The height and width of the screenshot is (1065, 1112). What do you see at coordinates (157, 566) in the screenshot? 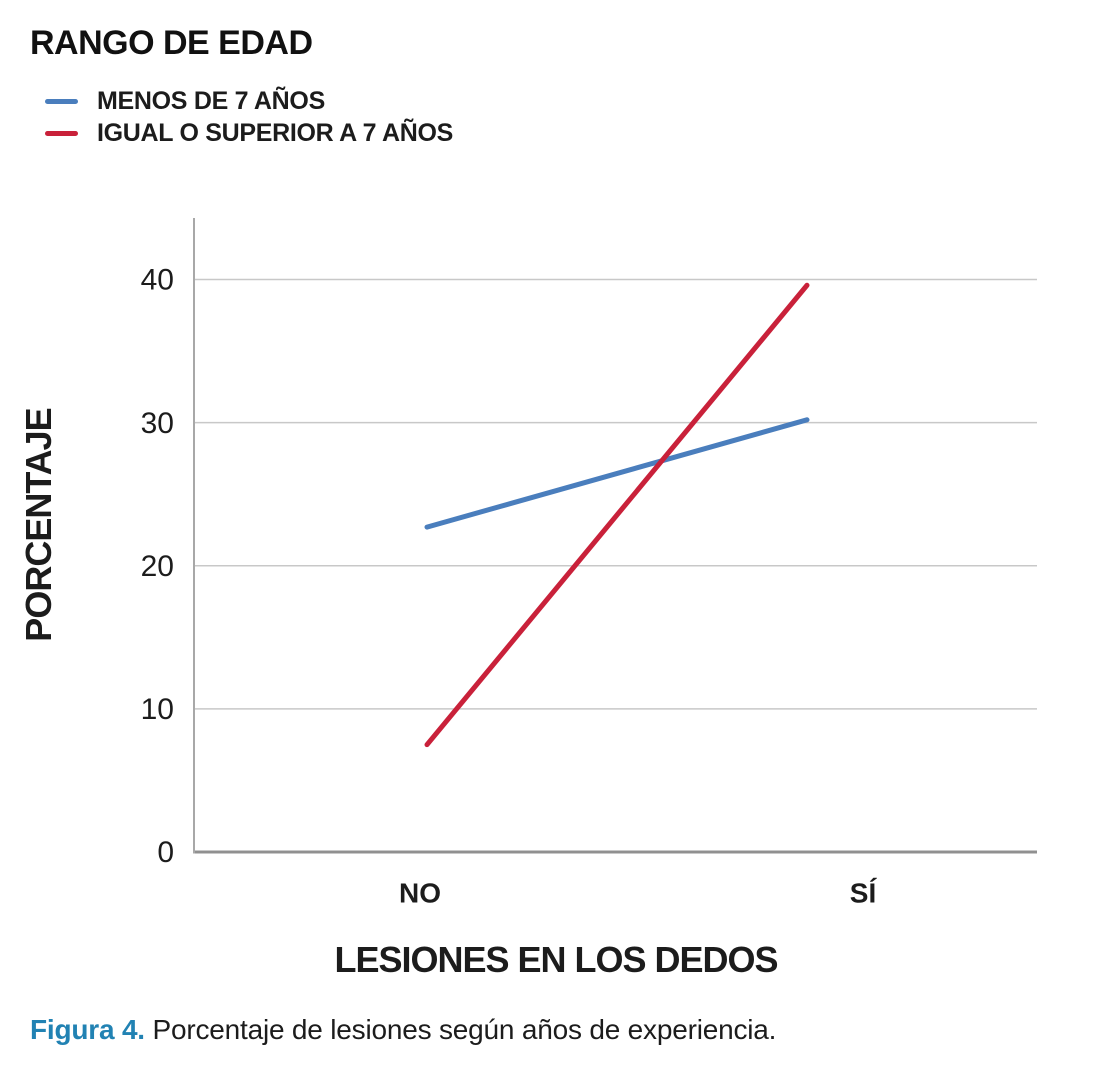
I see `y-tick-label-20: 20` at bounding box center [157, 566].